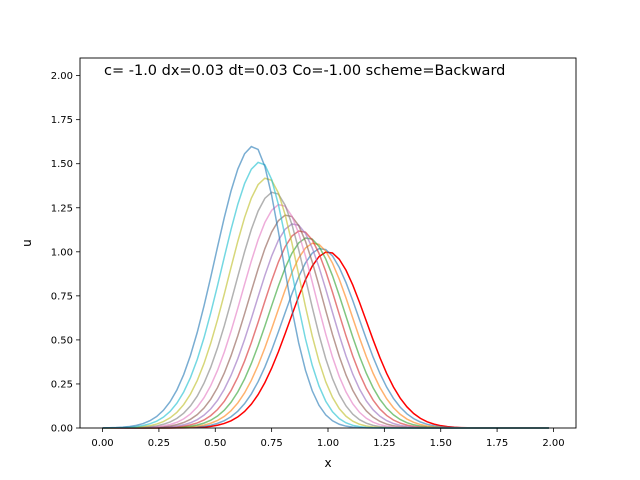 The width and height of the screenshot is (640, 480). I want to click on x-axis-ticks: 0.00 0.25 0.50 0.75 1.00 1.25 1.50 1.75 2.00, so click(328, 438).